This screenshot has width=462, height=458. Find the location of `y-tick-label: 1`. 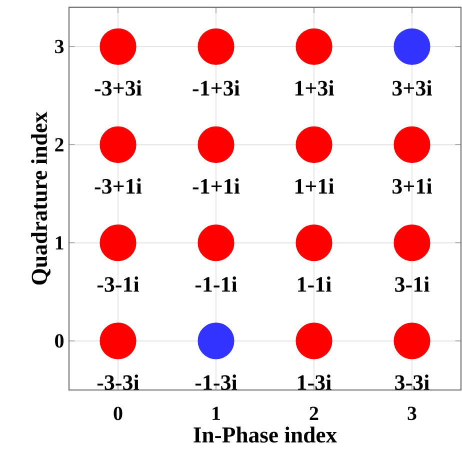

y-tick-label: 1 is located at coordinates (60, 243).